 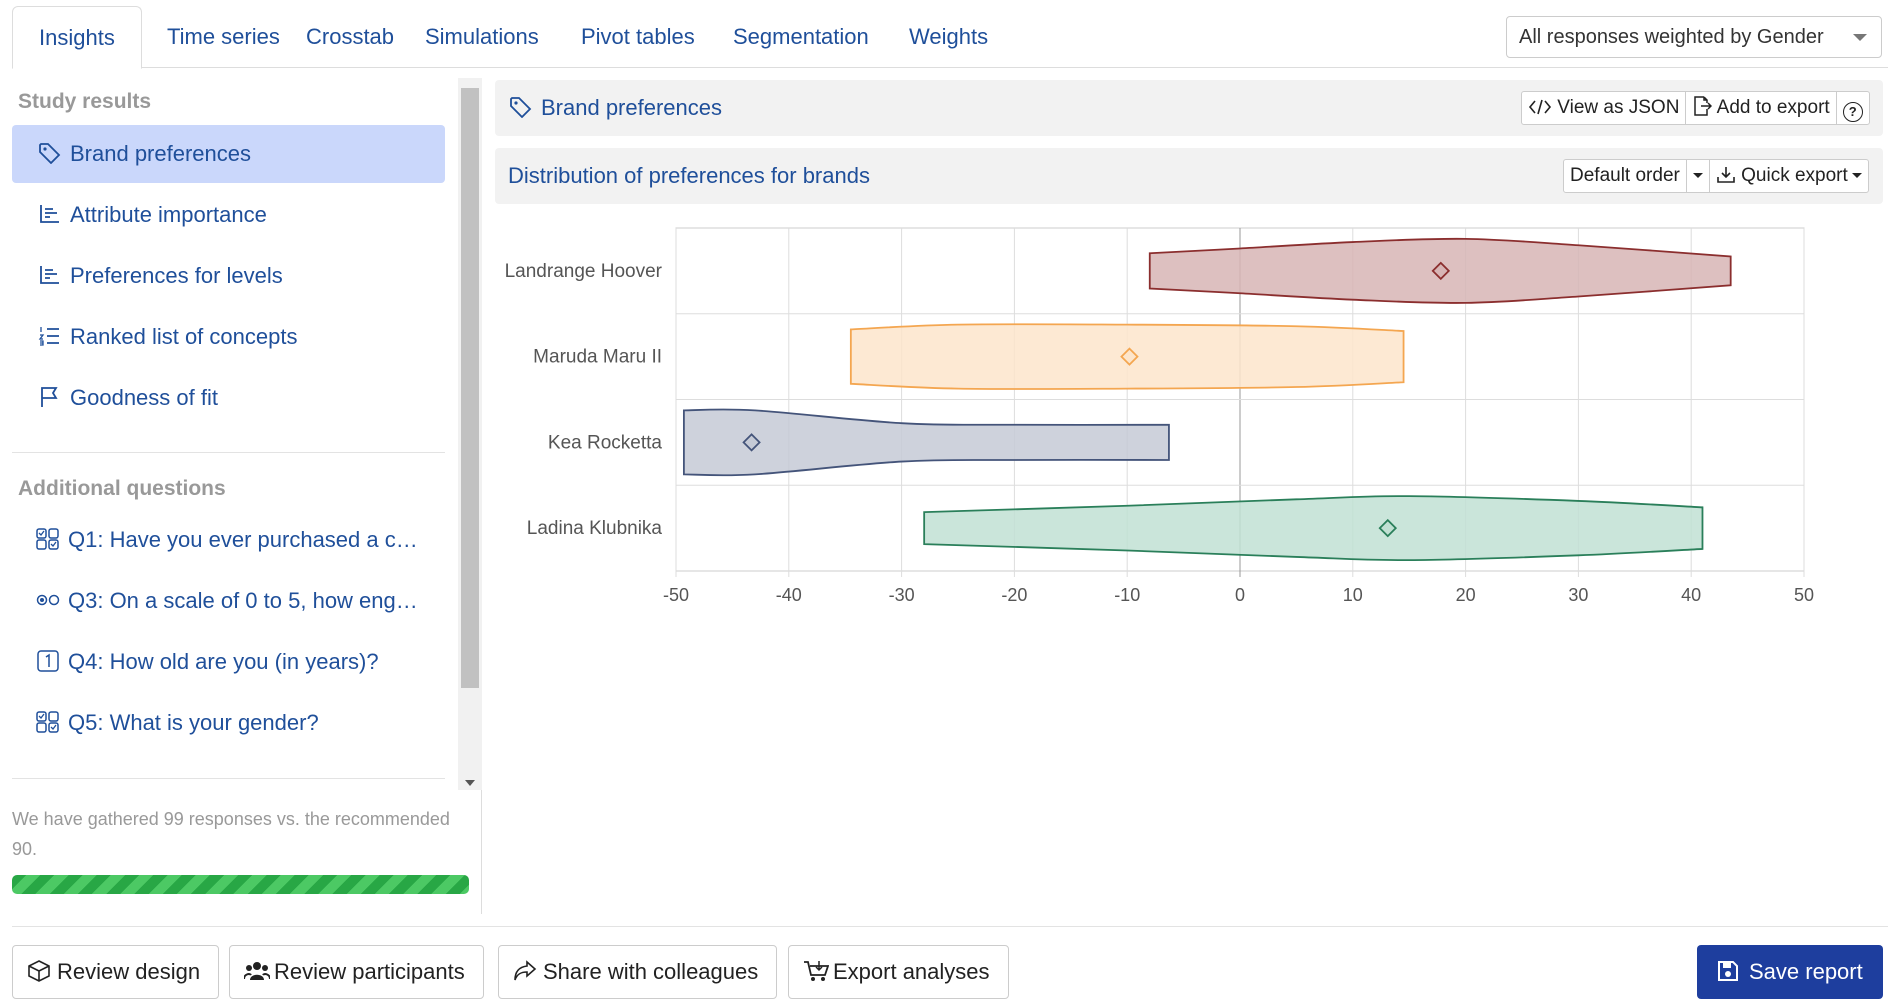 What do you see at coordinates (228, 398) in the screenshot?
I see `sidebar-item-goodness-of-fit: Goodness of fit` at bounding box center [228, 398].